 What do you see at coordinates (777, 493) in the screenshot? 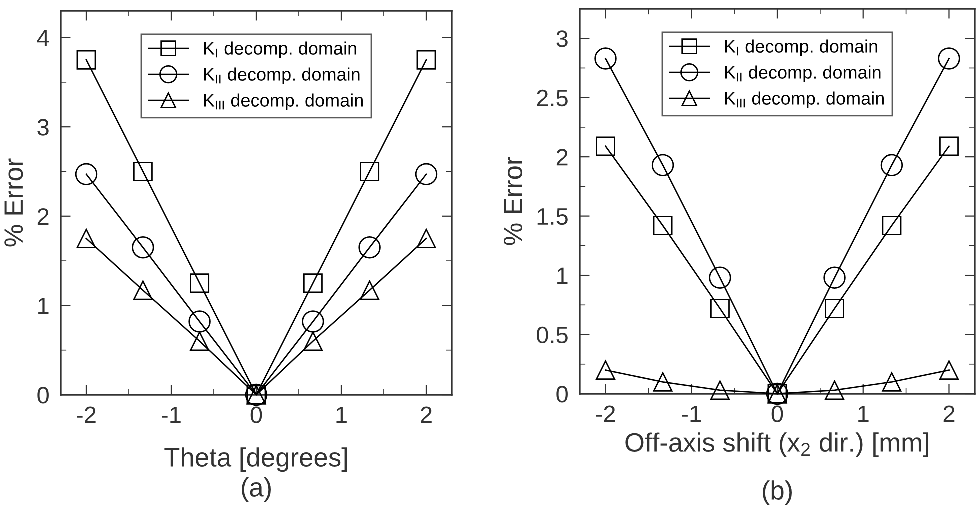
I see `text: (b)` at bounding box center [777, 493].